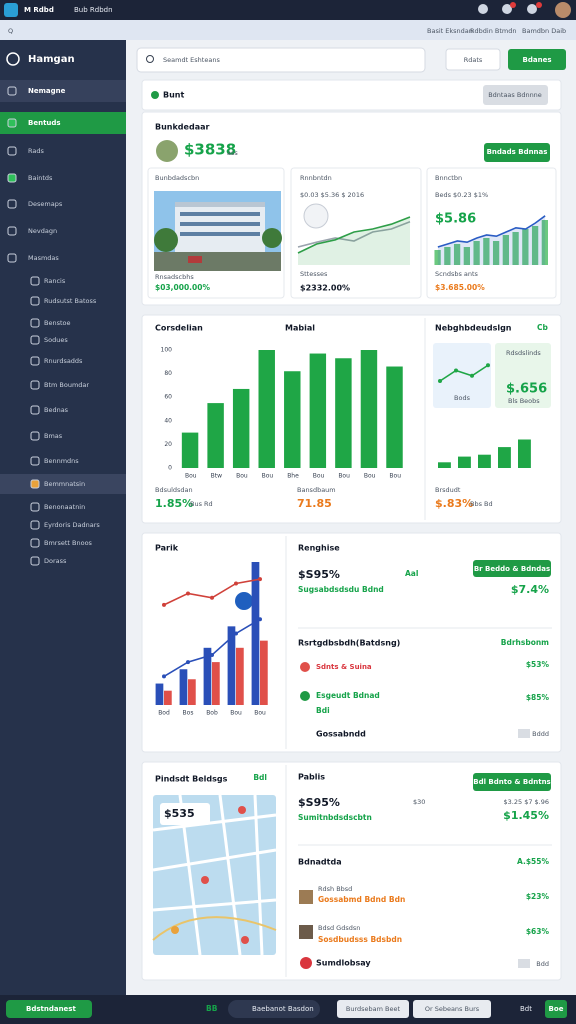 The image size is (576, 1024). Describe the element at coordinates (44, 123) in the screenshot. I see `sidebar-item: Bentuds` at that location.